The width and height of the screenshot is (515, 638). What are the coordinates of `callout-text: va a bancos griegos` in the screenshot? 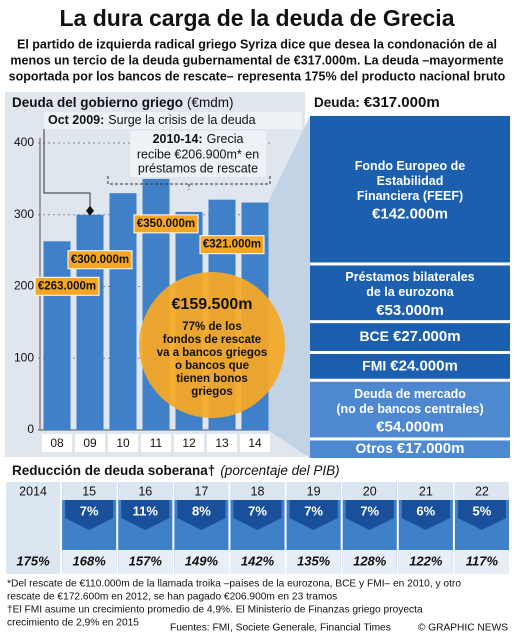 It's located at (212, 353).